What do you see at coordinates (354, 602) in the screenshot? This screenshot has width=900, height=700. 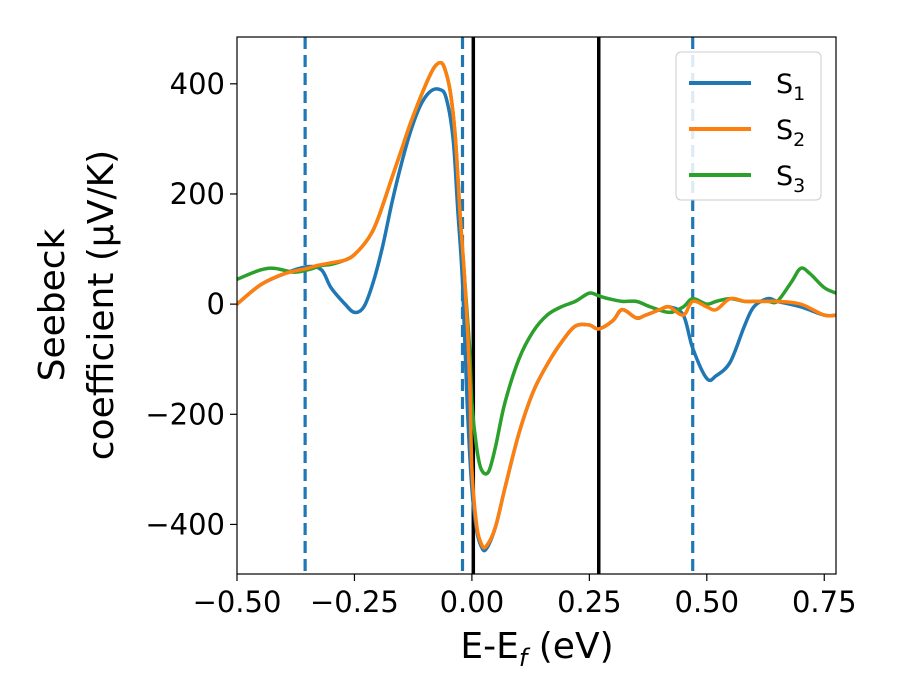 I see `x-tick-label: −0.25` at bounding box center [354, 602].